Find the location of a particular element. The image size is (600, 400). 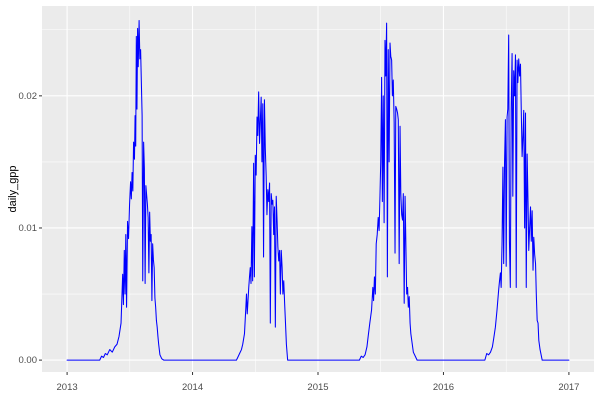

x-tick-label: 2015 is located at coordinates (317, 387).